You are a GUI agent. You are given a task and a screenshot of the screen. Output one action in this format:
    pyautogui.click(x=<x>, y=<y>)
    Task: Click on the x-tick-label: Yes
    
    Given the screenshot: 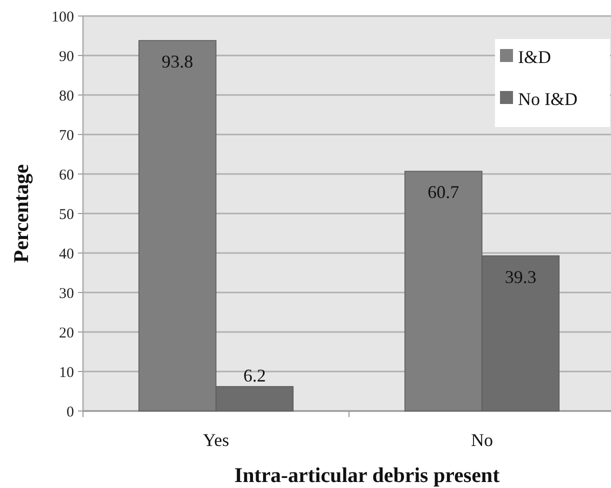 What is the action you would take?
    pyautogui.click(x=216, y=440)
    